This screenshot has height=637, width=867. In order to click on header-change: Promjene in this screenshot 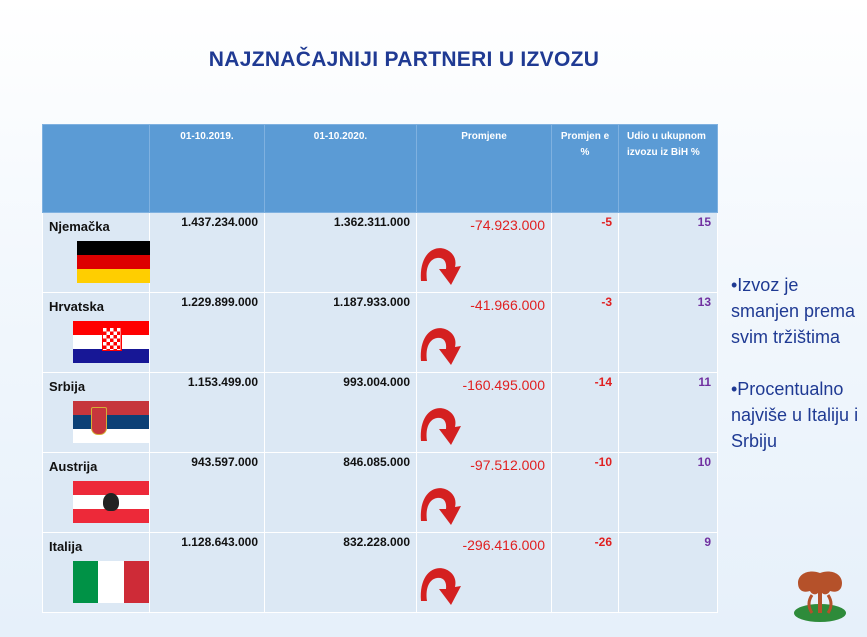, I will do `click(484, 168)`.